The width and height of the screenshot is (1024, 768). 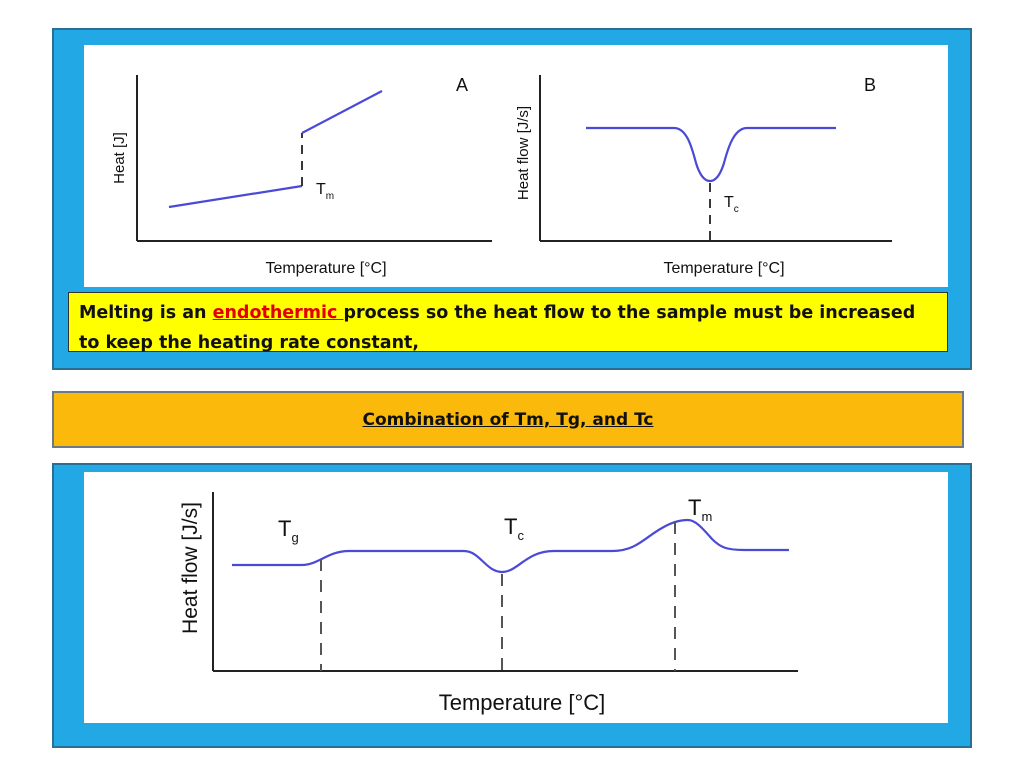 What do you see at coordinates (523, 153) in the screenshot?
I see `chart-b-ylabel: Heat flow [J/s]` at bounding box center [523, 153].